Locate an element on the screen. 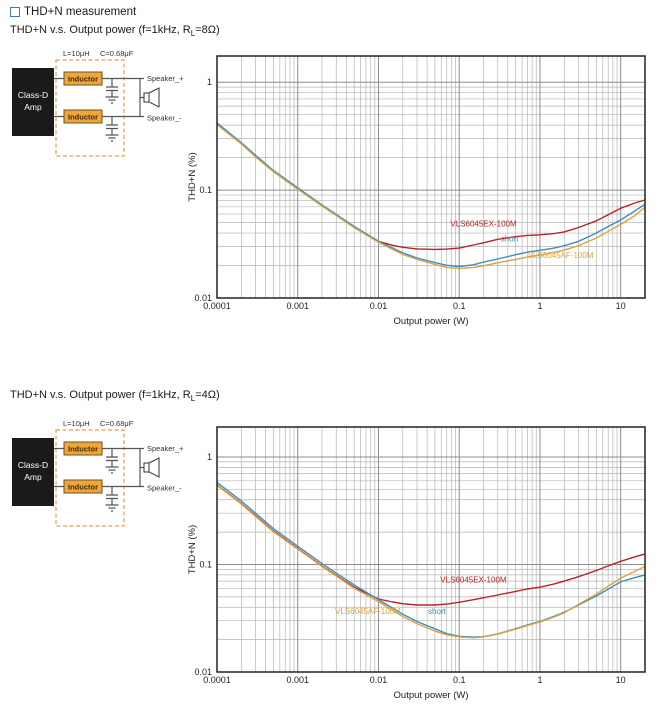 The width and height of the screenshot is (661, 706). page-title: THD+N measurement is located at coordinates (80, 12).